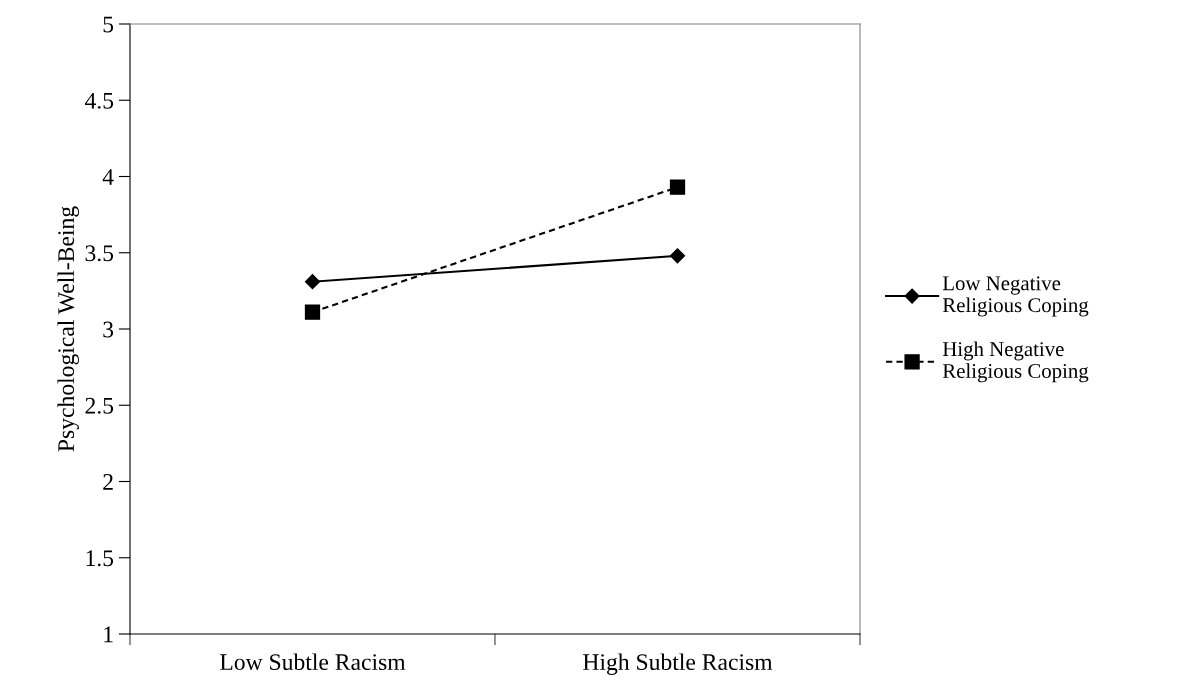 The height and width of the screenshot is (696, 1193). Describe the element at coordinates (108, 634) in the screenshot. I see `y-tick-label: 1` at that location.